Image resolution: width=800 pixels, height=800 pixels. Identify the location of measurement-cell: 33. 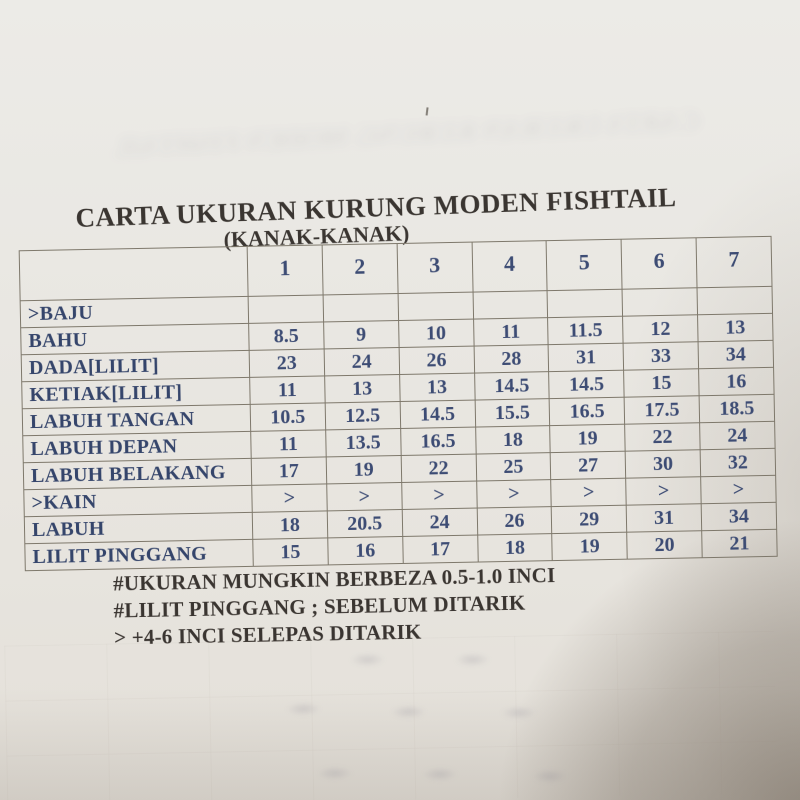
(661, 356).